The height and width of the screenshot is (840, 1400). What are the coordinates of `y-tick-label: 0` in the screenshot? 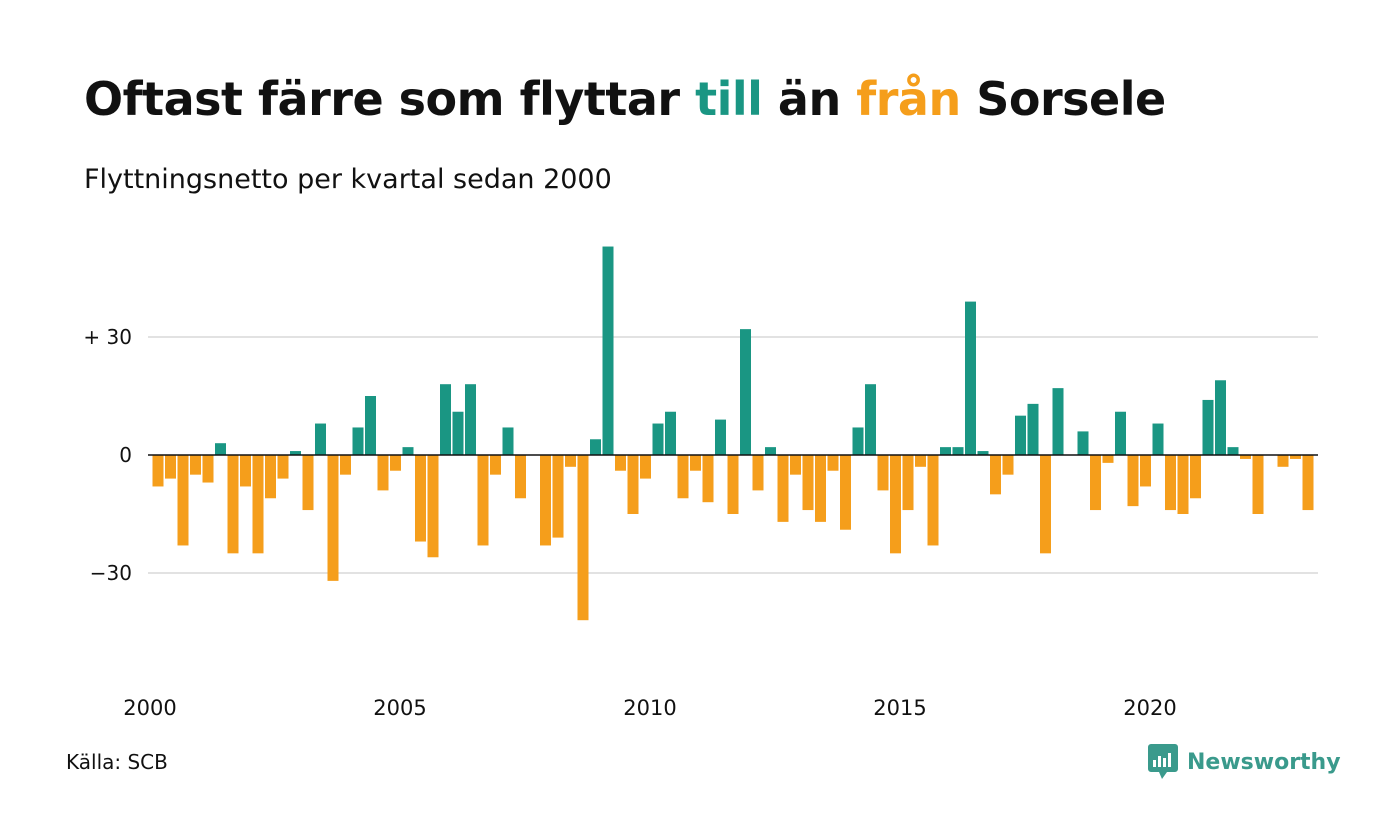 It's located at (125, 455).